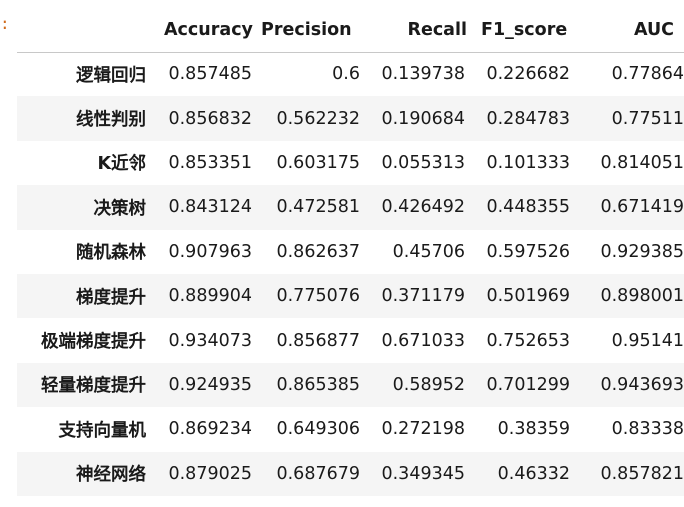  I want to click on cell-precision: 0.865385, so click(318, 384).